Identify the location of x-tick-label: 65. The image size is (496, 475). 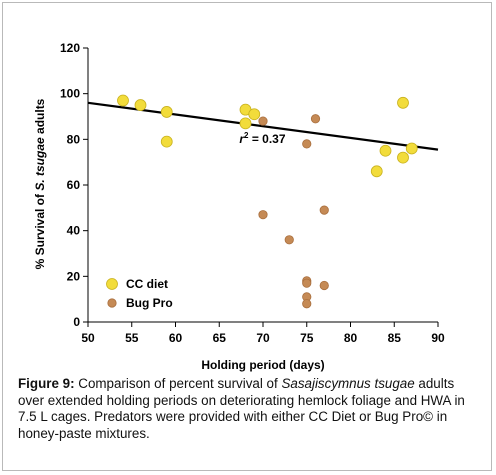
(220, 338).